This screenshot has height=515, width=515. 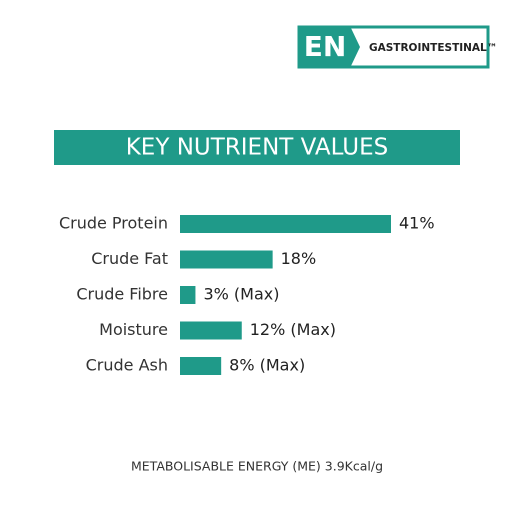 I want to click on value-label: 18%, so click(x=299, y=258).